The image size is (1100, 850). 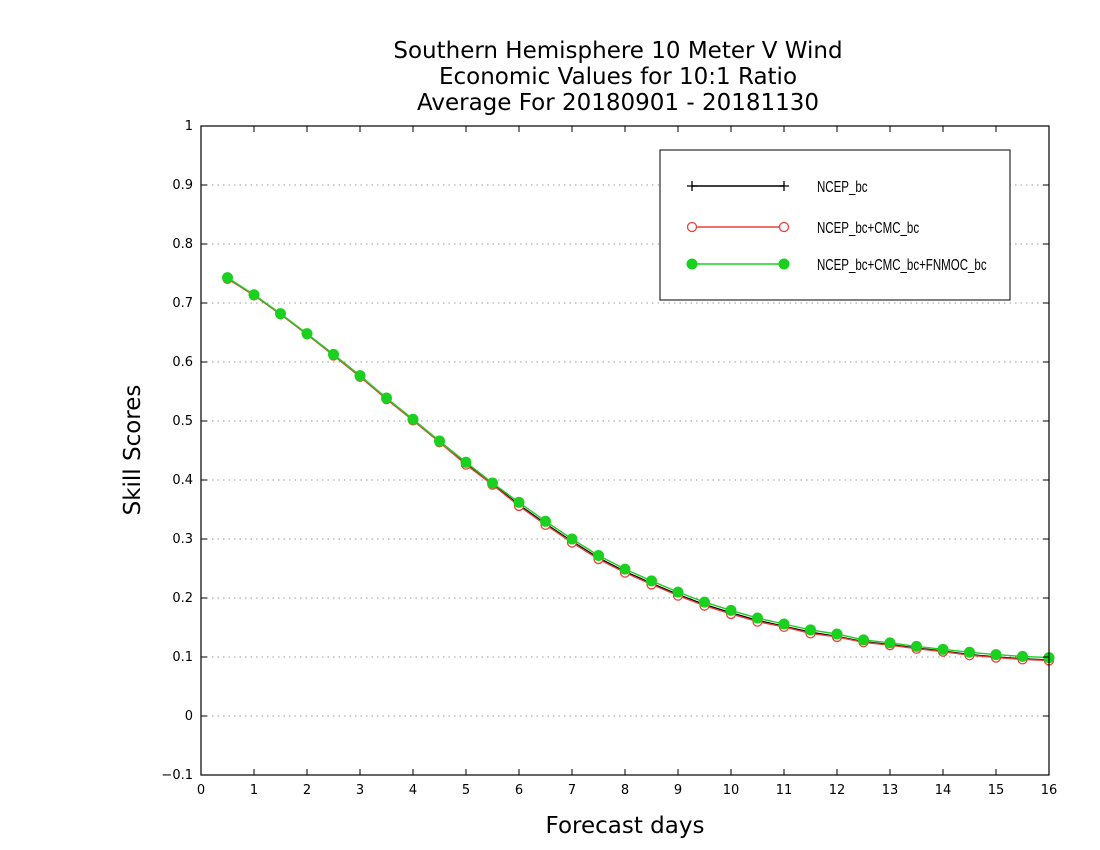 What do you see at coordinates (182, 185) in the screenshot?
I see `y-tick-label: 0.9` at bounding box center [182, 185].